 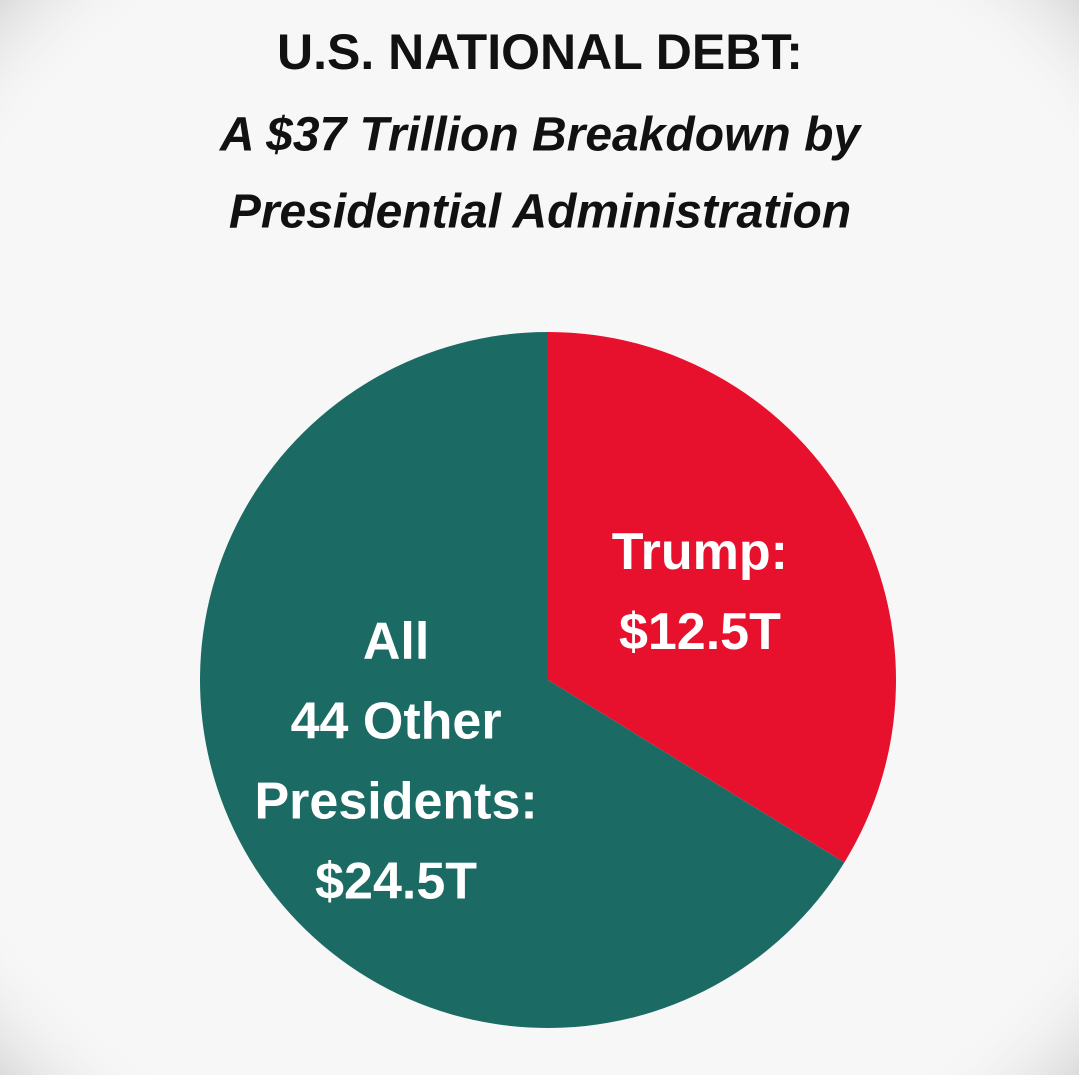 What do you see at coordinates (396, 642) in the screenshot?
I see `slice-label: All` at bounding box center [396, 642].